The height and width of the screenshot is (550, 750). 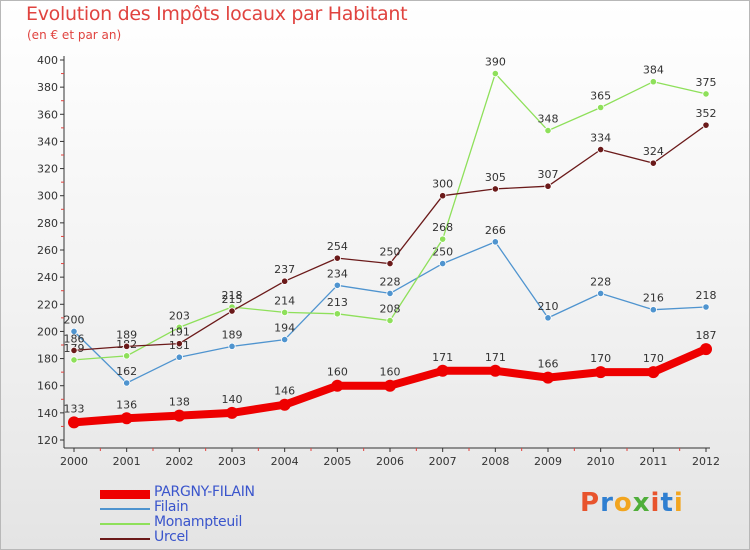 What do you see at coordinates (285, 461) in the screenshot?
I see `x-tick-label: 2004` at bounding box center [285, 461].